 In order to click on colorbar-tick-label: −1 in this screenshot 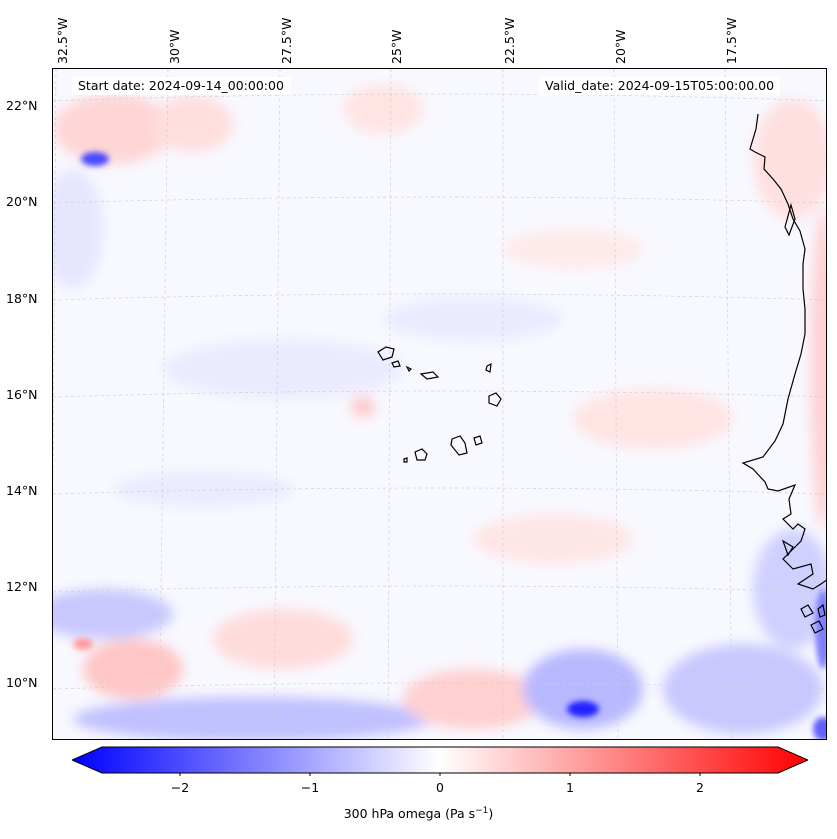, I will do `click(310, 787)`.